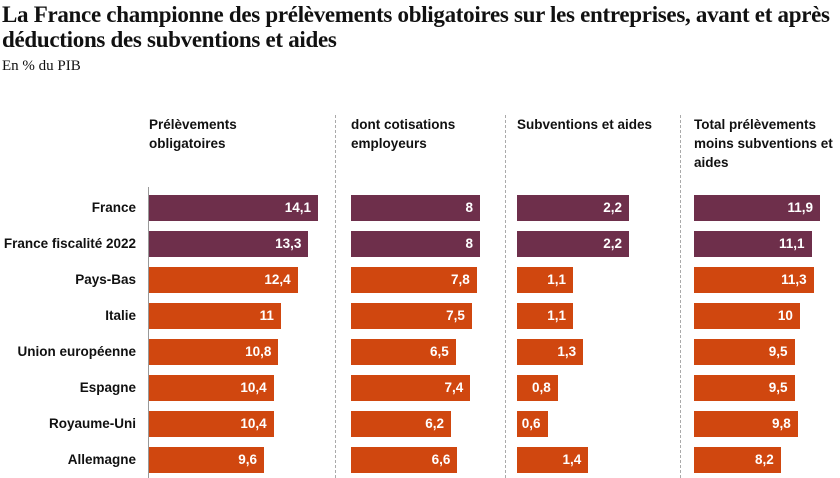  What do you see at coordinates (105, 279) in the screenshot?
I see `category-label: Pays-Bas` at bounding box center [105, 279].